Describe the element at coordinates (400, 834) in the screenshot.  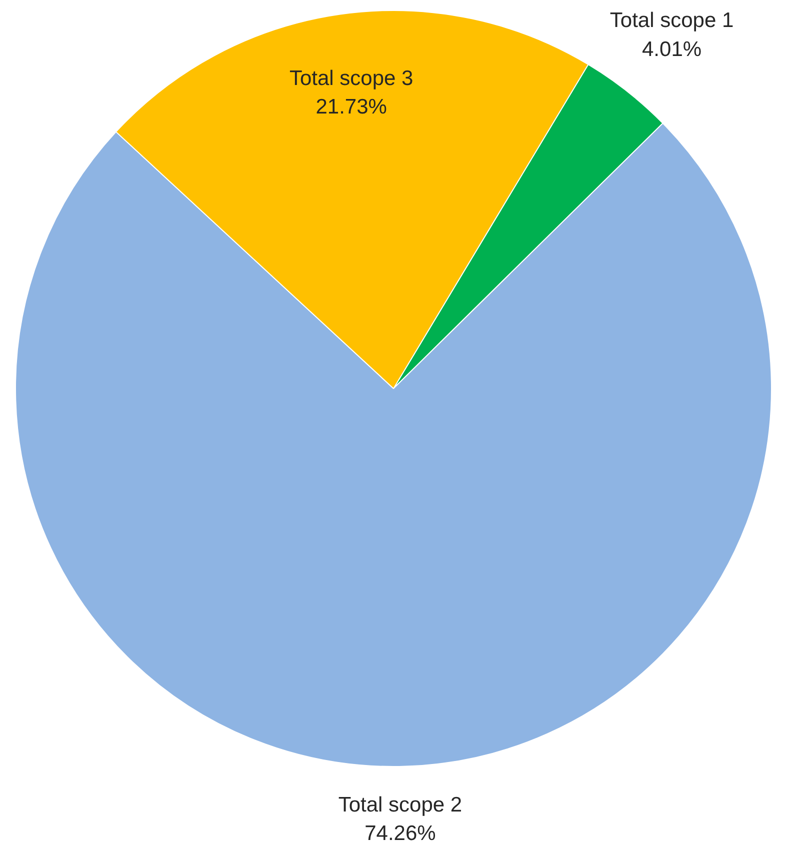
I see `data-label: 74.26%` at that location.